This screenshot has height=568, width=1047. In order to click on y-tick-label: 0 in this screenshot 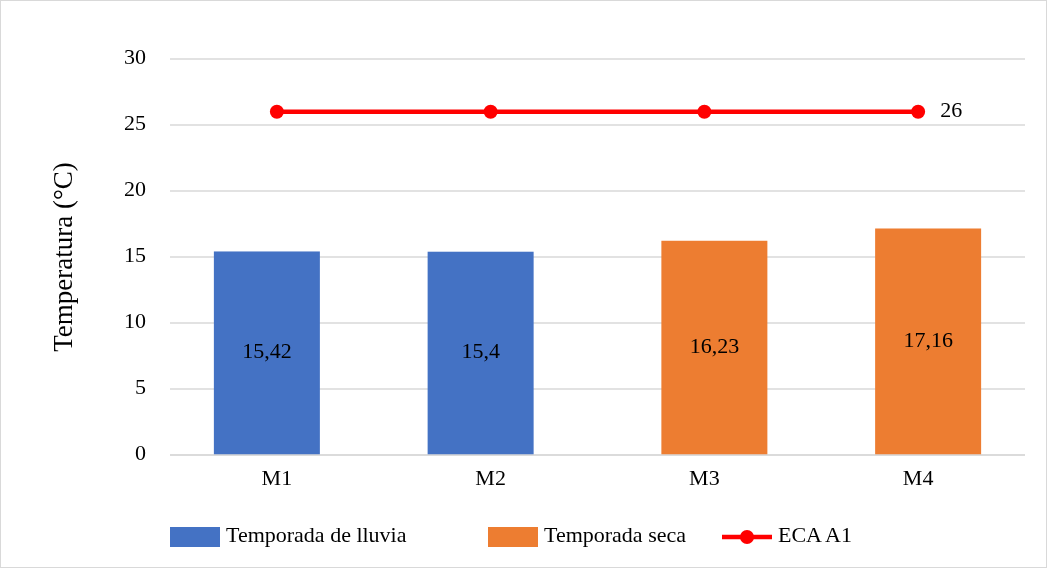, I will do `click(140, 453)`.